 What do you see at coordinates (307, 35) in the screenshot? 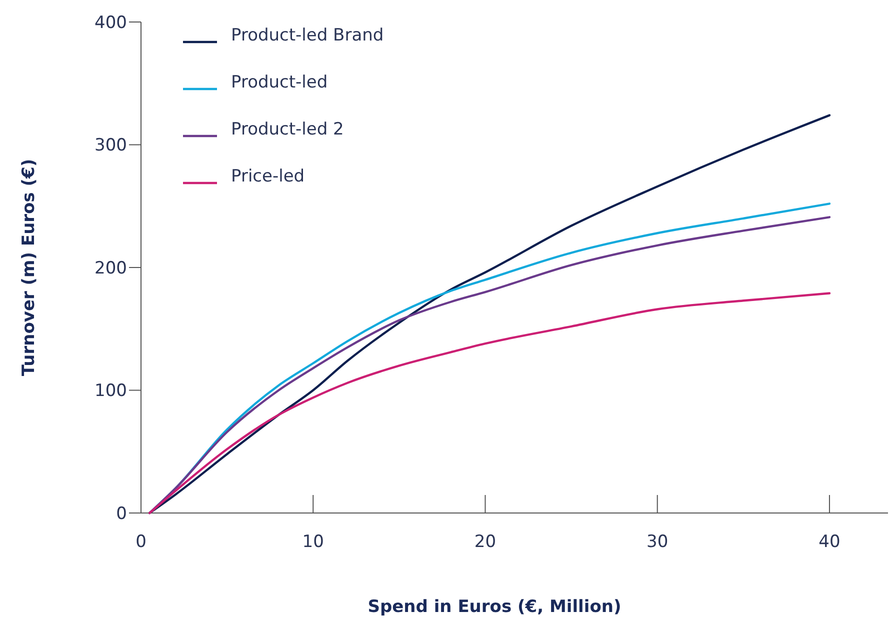
I see `legend-label: Product-led Brand` at bounding box center [307, 35].